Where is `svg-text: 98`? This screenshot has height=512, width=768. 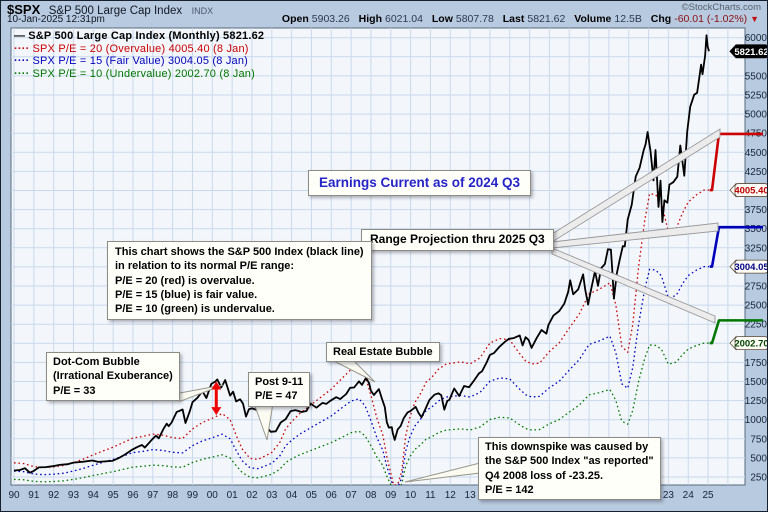
svg-text: 98 is located at coordinates (173, 495).